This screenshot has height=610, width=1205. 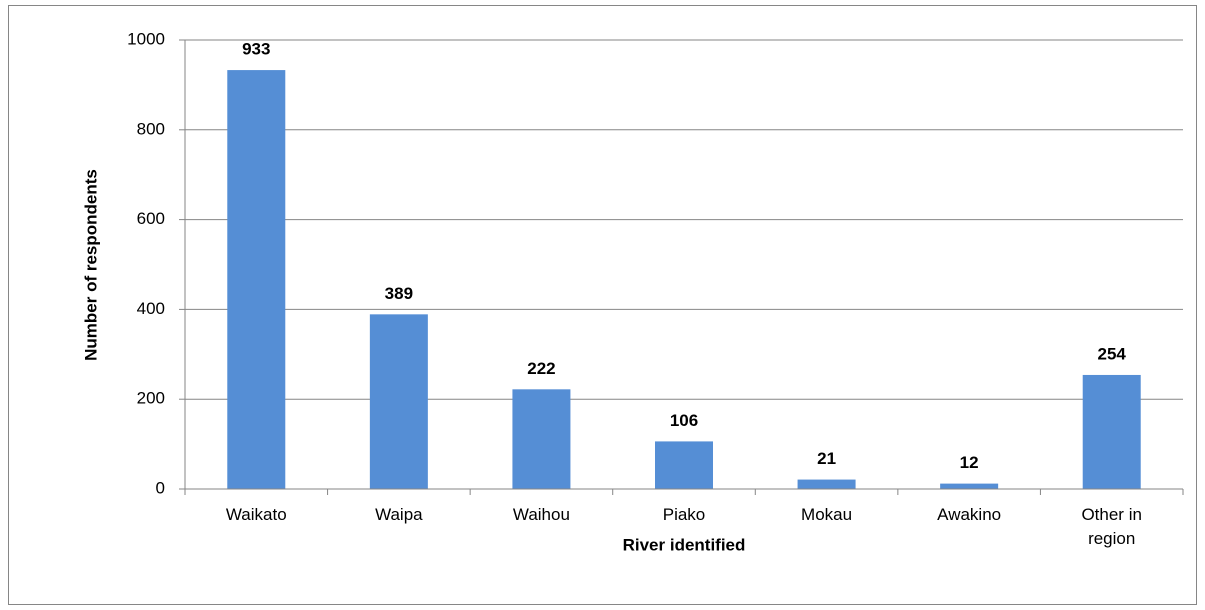 I want to click on data-label: 222, so click(x=541, y=368).